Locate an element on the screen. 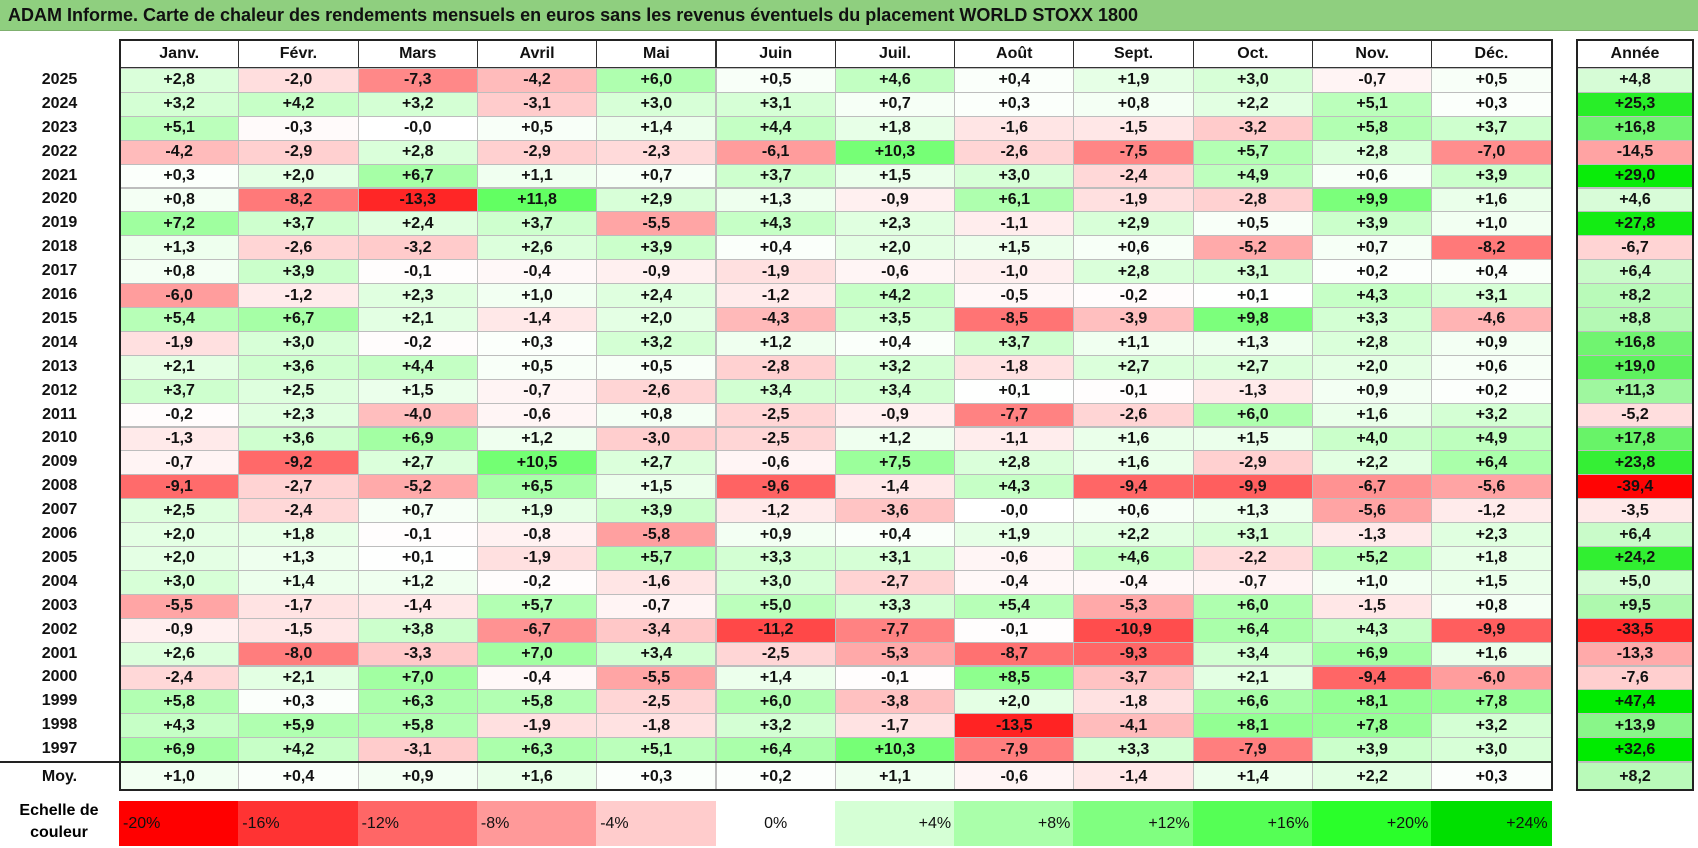 This screenshot has height=848, width=1698. heatmap-cell: +5,1 is located at coordinates (656, 750).